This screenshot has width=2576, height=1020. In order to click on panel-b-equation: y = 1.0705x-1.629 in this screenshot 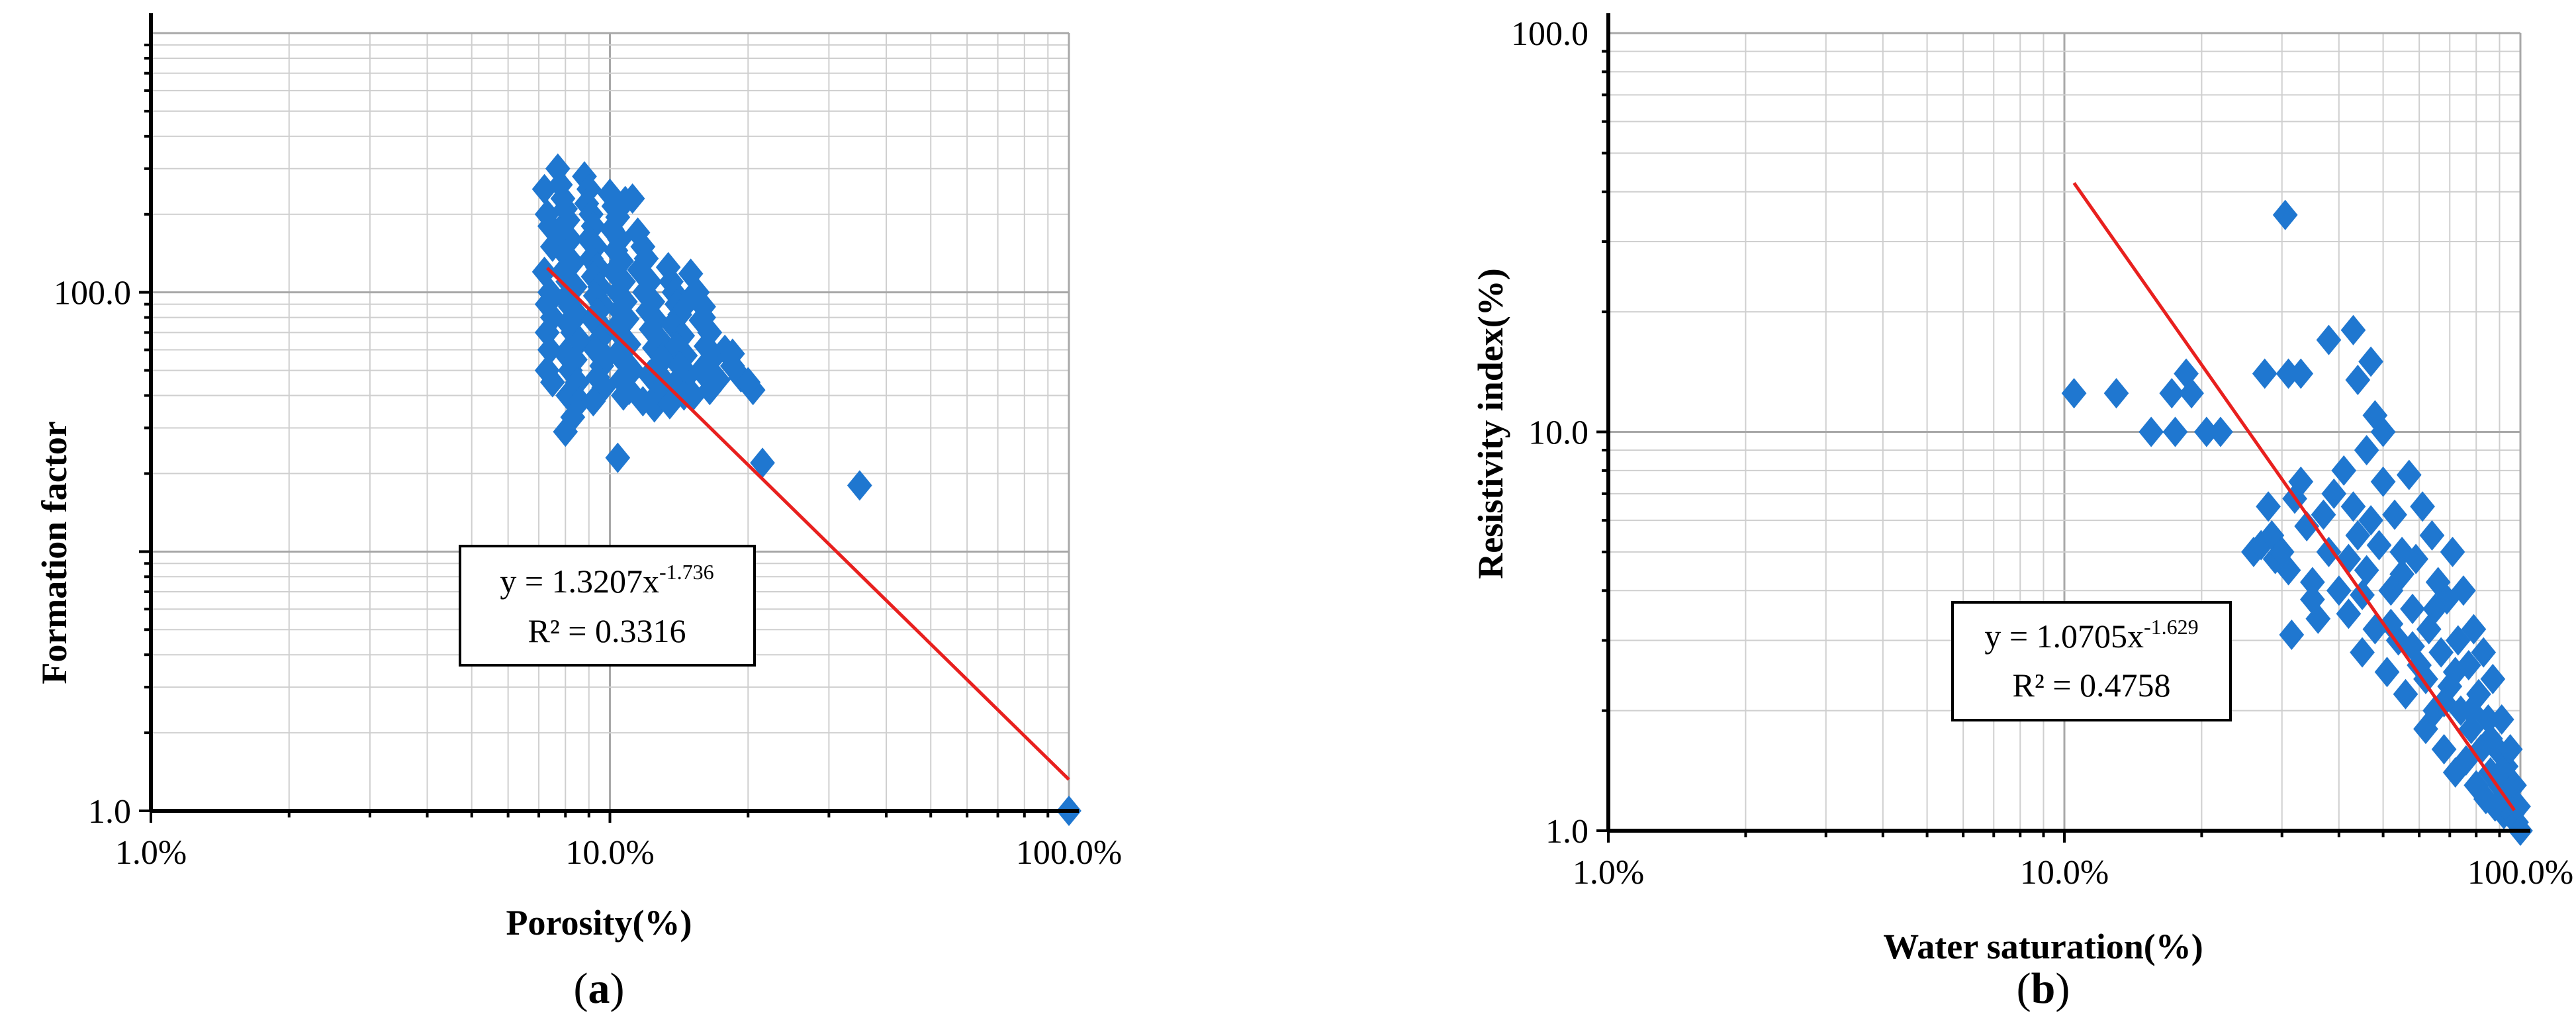, I will do `click(2091, 635)`.